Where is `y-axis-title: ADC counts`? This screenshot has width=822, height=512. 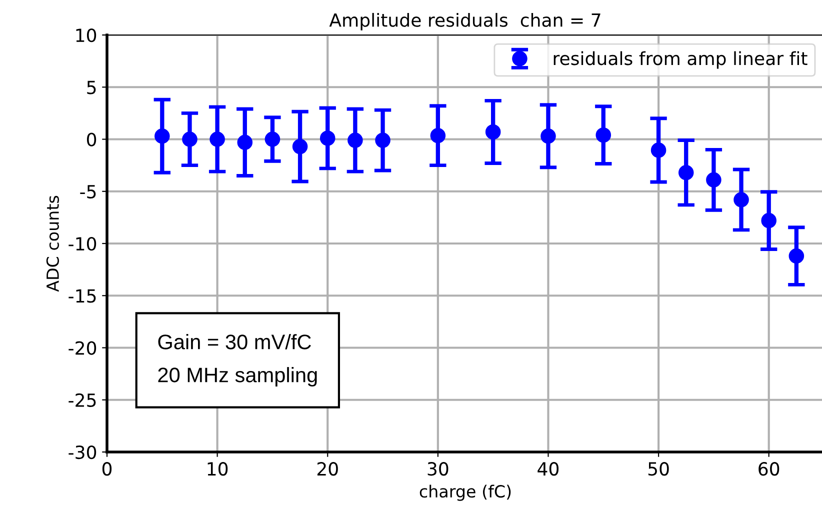 y-axis-title: ADC counts is located at coordinates (53, 244).